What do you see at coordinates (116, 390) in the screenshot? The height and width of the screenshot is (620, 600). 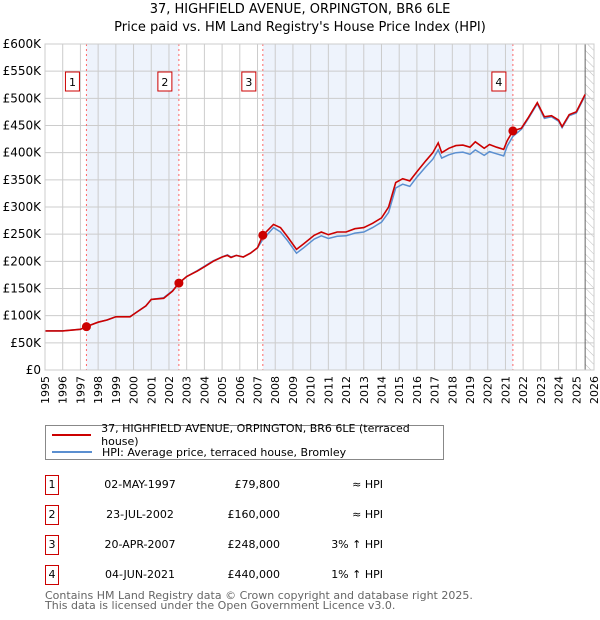 I see `x-tick-label: 1999` at bounding box center [116, 390].